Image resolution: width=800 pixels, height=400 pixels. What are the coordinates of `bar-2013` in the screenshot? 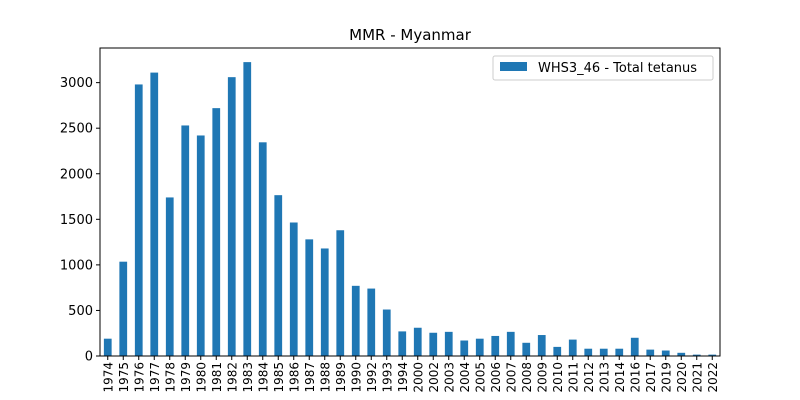 It's located at (603, 352).